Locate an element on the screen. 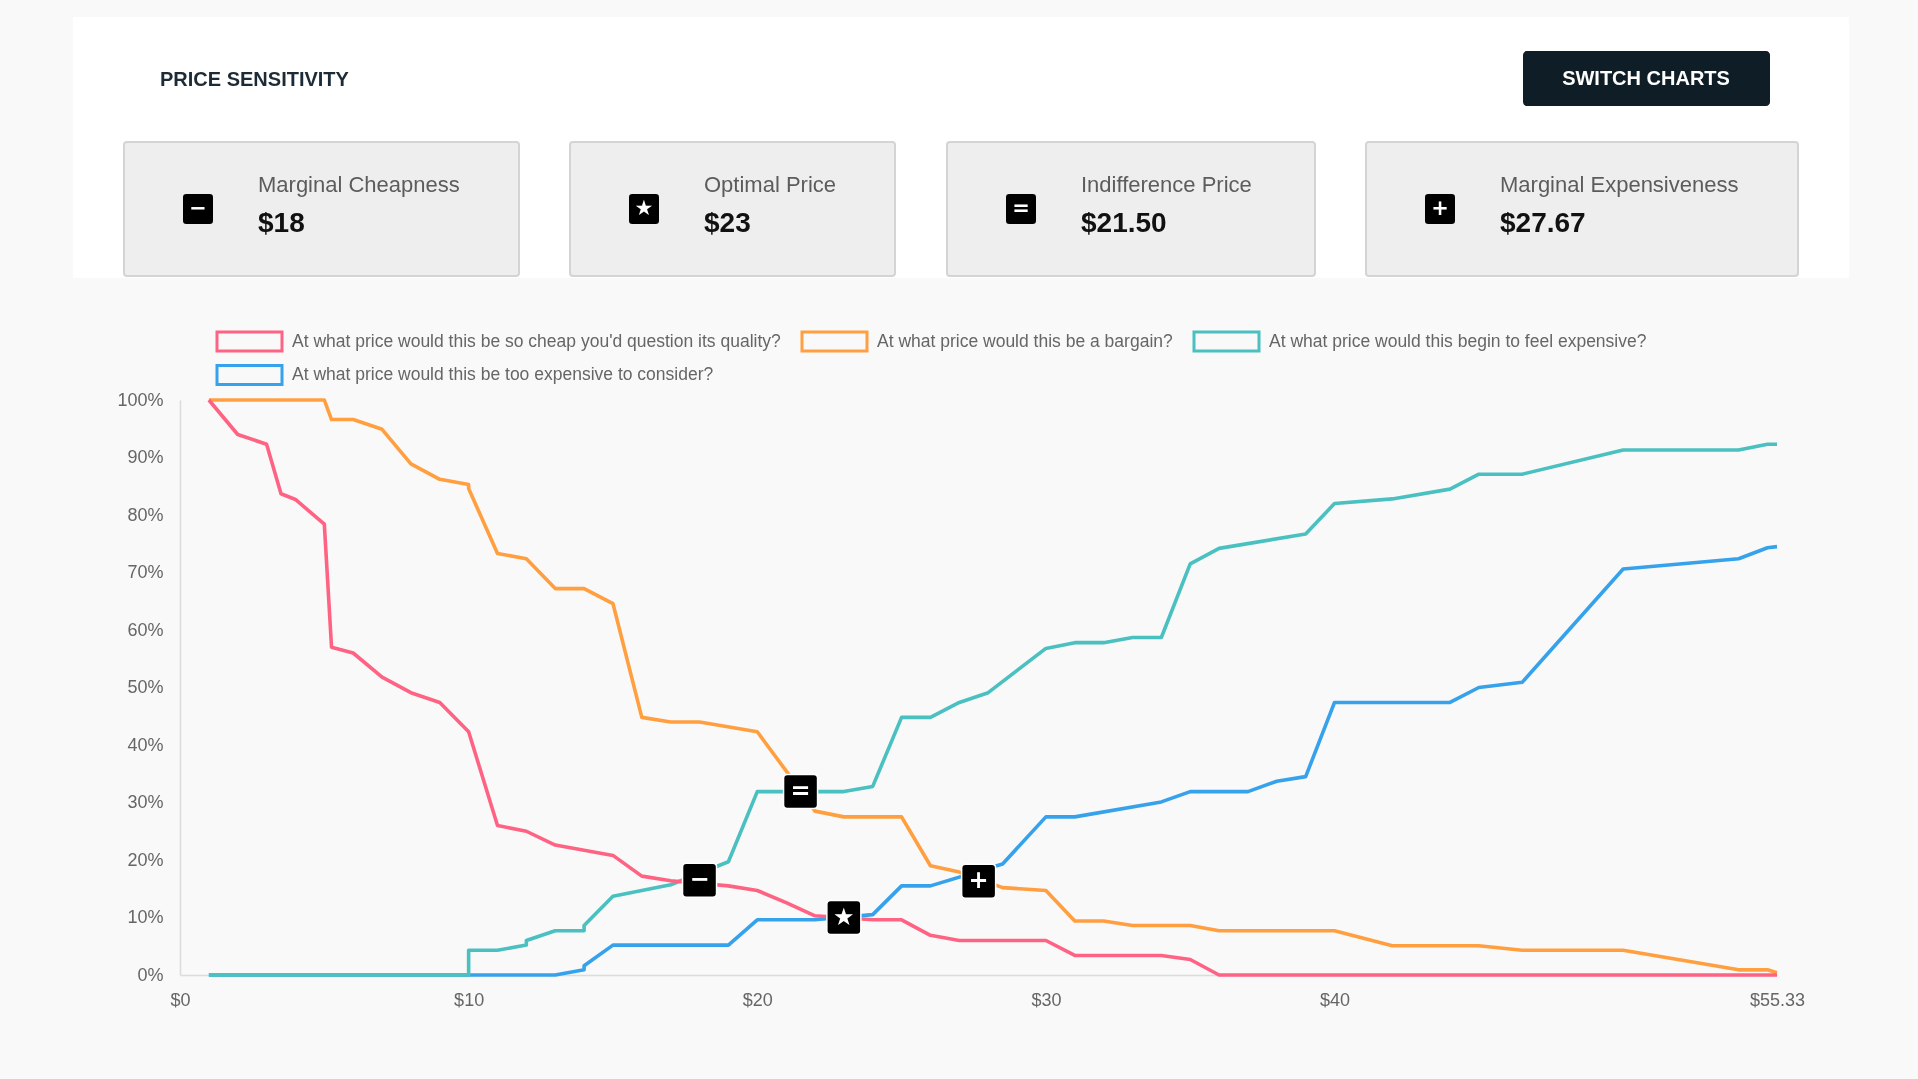 The image size is (1918, 1079). legend-label: At what price would this be so cheap you'd question its quality? is located at coordinates (537, 340).